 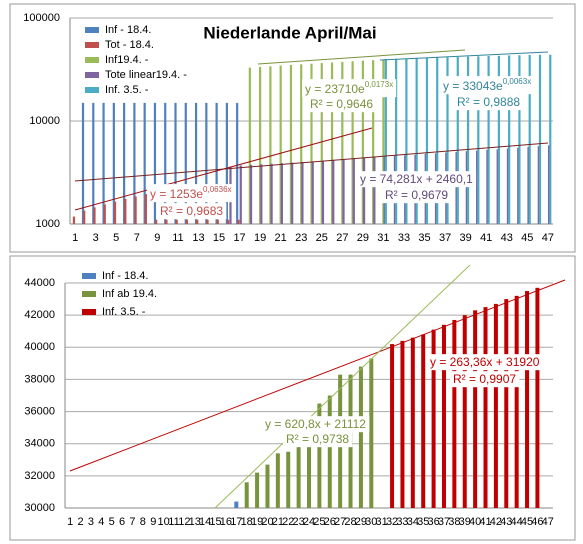 I want to click on x-tick-label: 26, so click(x=330, y=522).